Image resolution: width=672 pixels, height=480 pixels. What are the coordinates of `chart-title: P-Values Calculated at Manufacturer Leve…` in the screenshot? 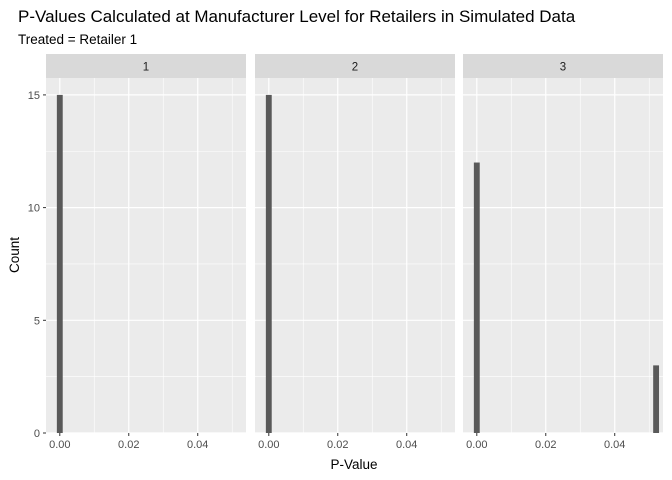 It's located at (297, 16).